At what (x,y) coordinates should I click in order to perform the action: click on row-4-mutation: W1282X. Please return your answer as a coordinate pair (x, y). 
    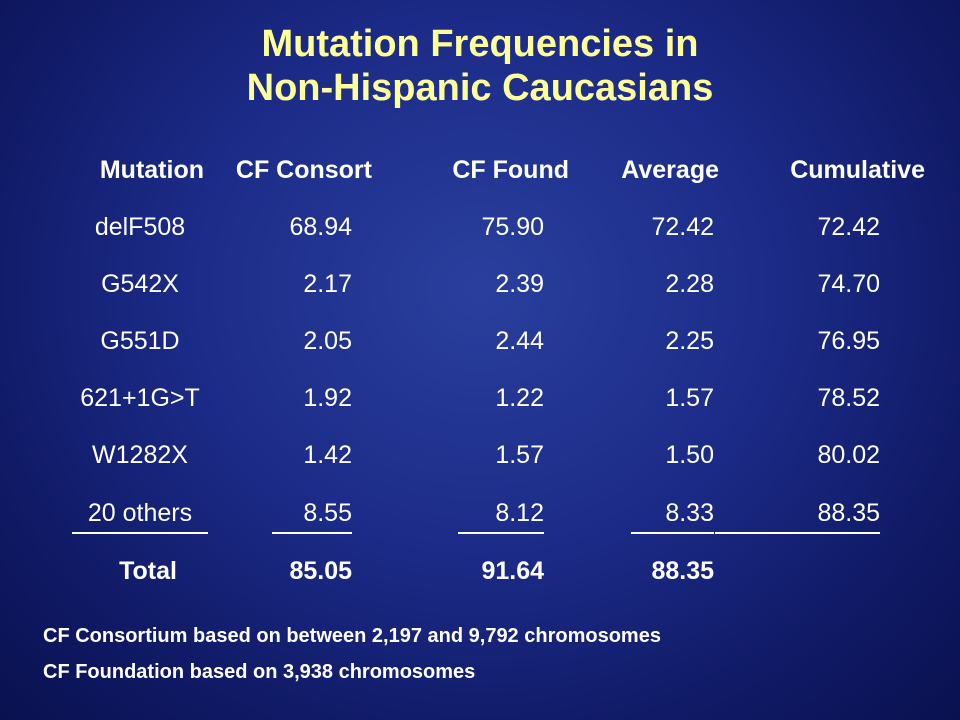
    Looking at the image, I should click on (140, 455).